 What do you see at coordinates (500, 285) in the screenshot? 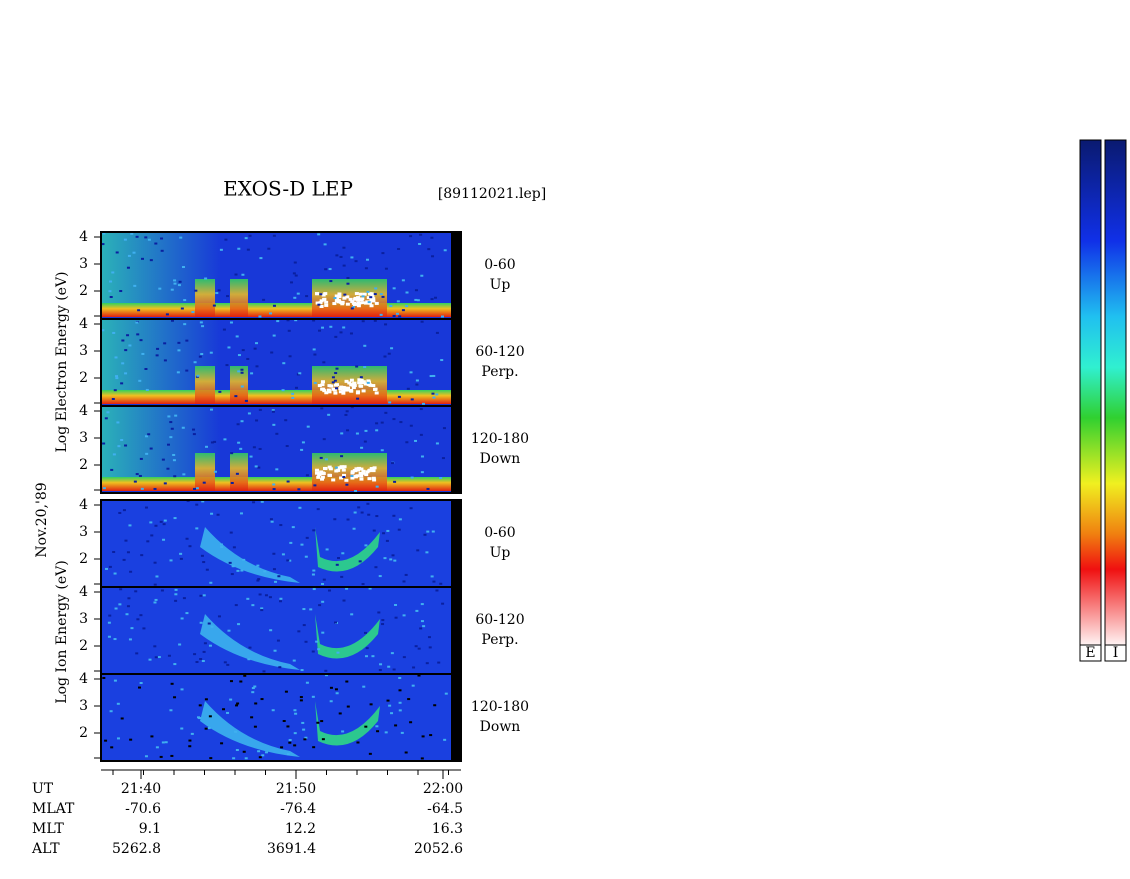
I see `panel-direction: Up` at bounding box center [500, 285].